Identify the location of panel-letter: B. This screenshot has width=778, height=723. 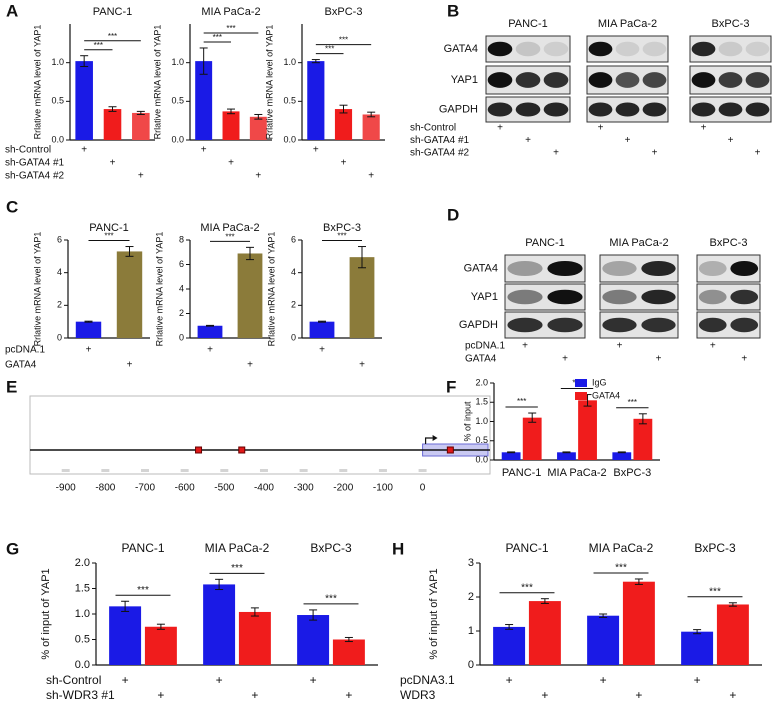
(453, 10).